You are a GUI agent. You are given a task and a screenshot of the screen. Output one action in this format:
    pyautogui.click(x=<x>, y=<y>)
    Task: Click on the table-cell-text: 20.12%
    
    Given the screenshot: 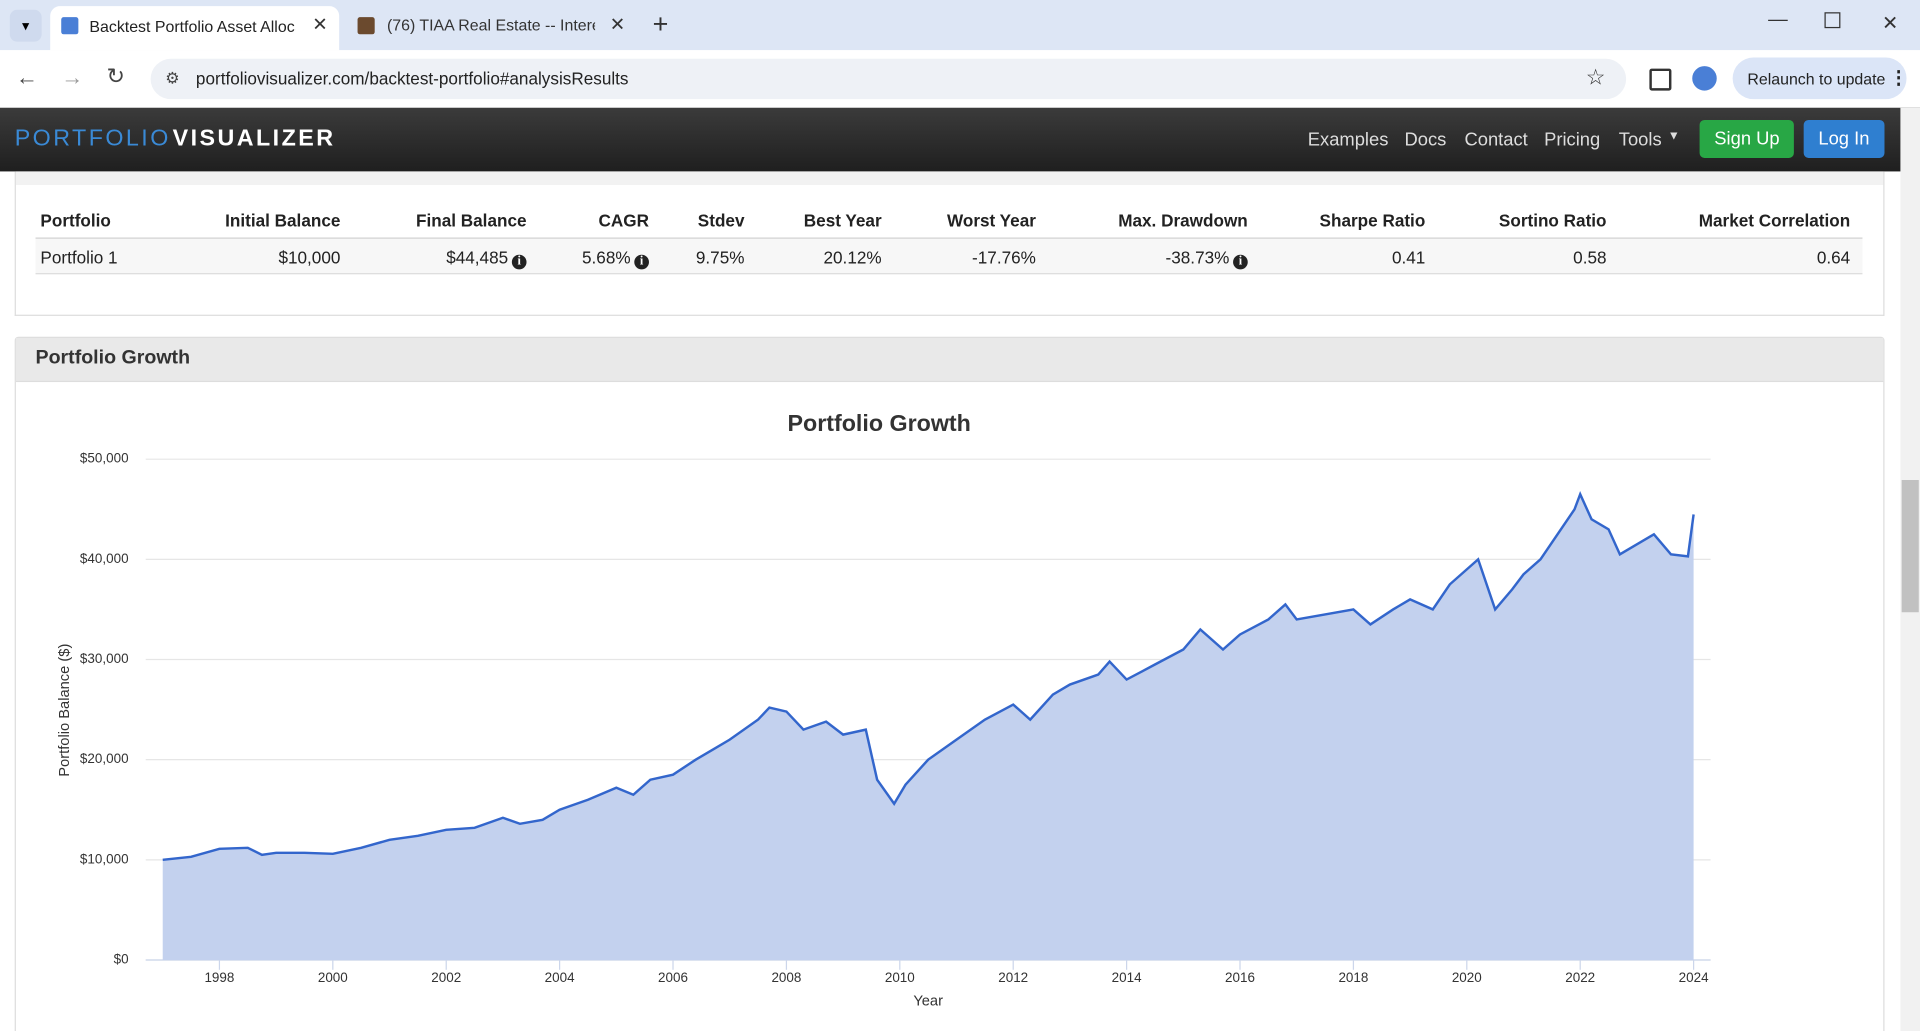 What is the action you would take?
    pyautogui.click(x=852, y=257)
    